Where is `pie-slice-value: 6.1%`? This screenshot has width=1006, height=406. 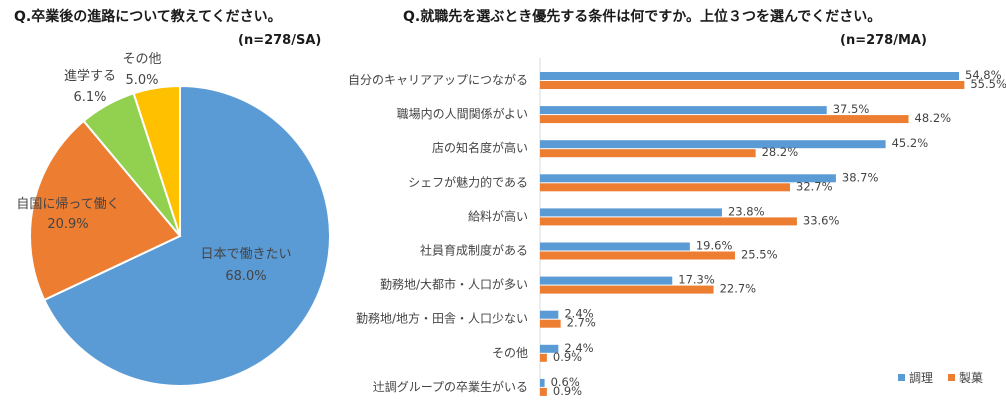 pie-slice-value: 6.1% is located at coordinates (89, 97).